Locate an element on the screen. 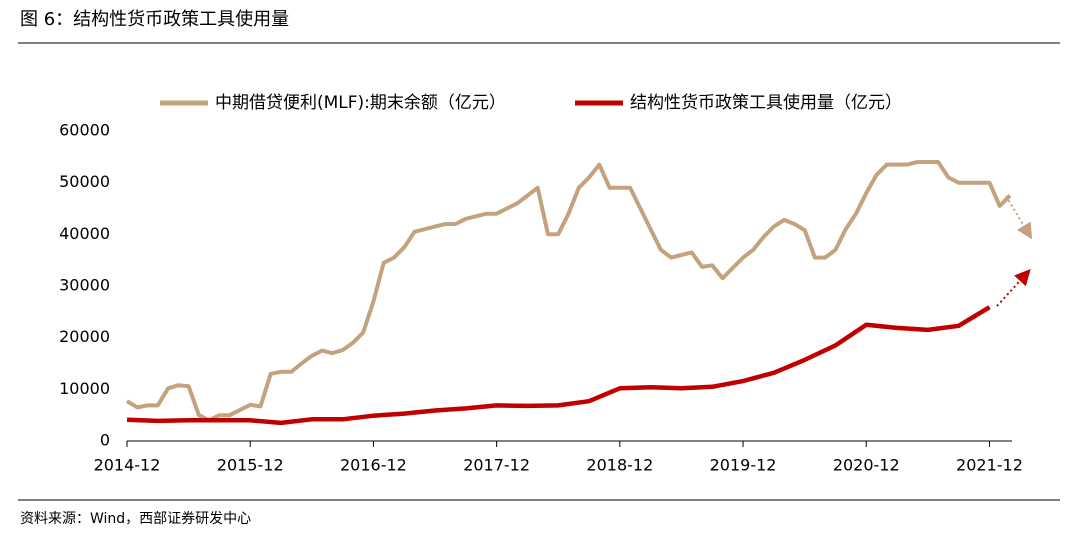  x-tick-label: 2014-12 is located at coordinates (127, 465).